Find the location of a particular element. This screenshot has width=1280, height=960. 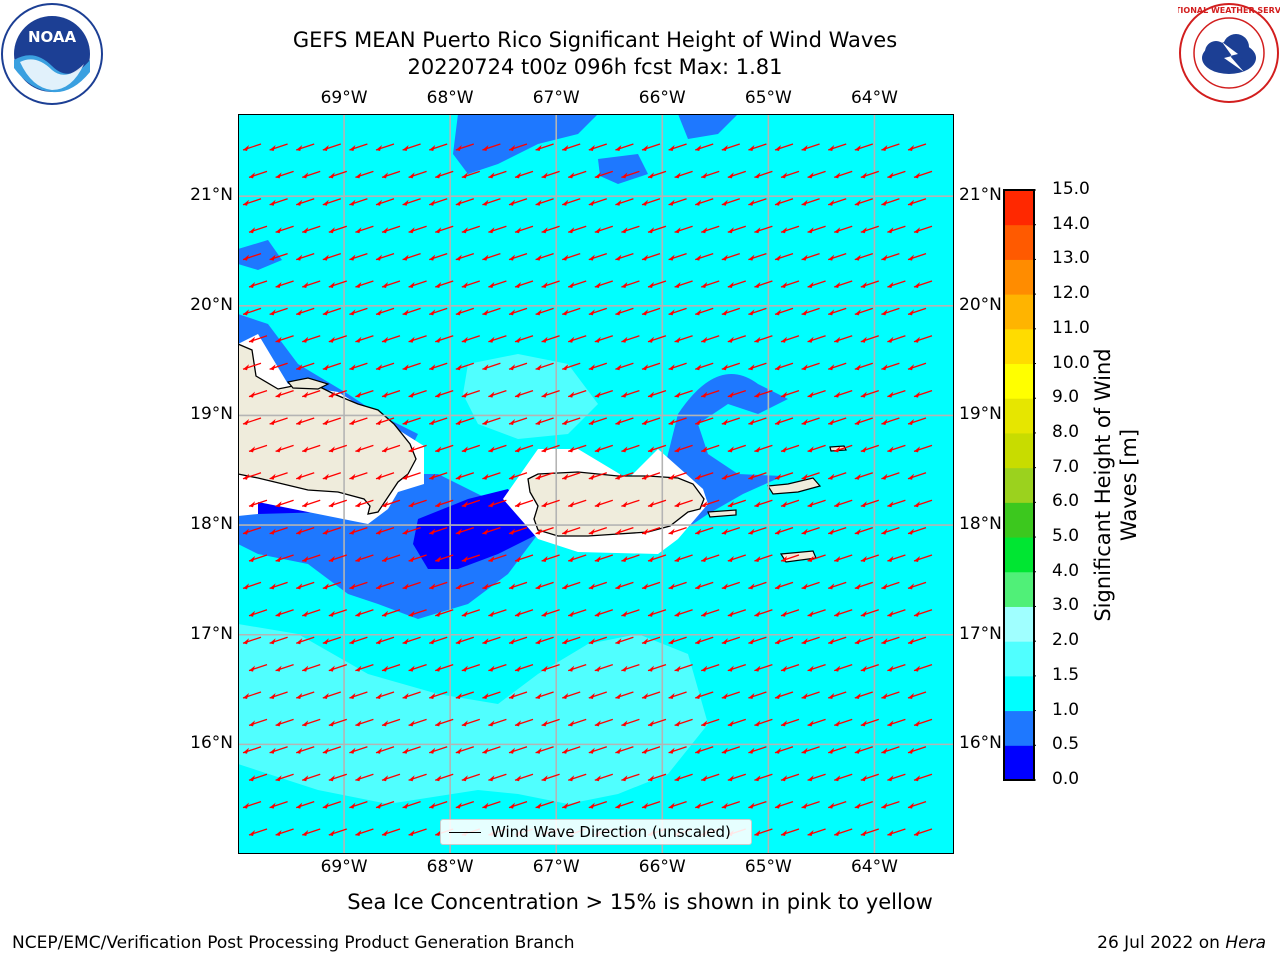

land-tortuga is located at coordinates (308, 383).